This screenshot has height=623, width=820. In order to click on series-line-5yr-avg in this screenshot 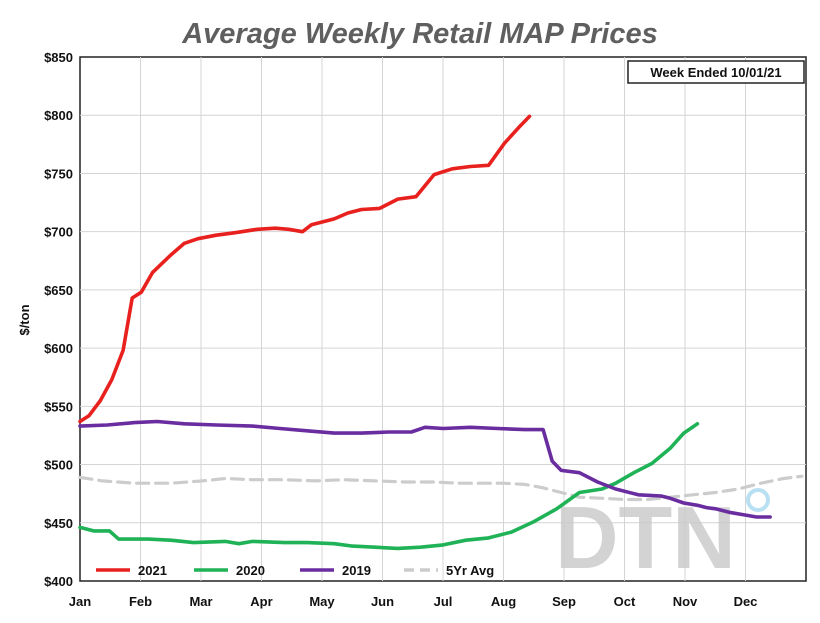, I will do `click(441, 488)`.